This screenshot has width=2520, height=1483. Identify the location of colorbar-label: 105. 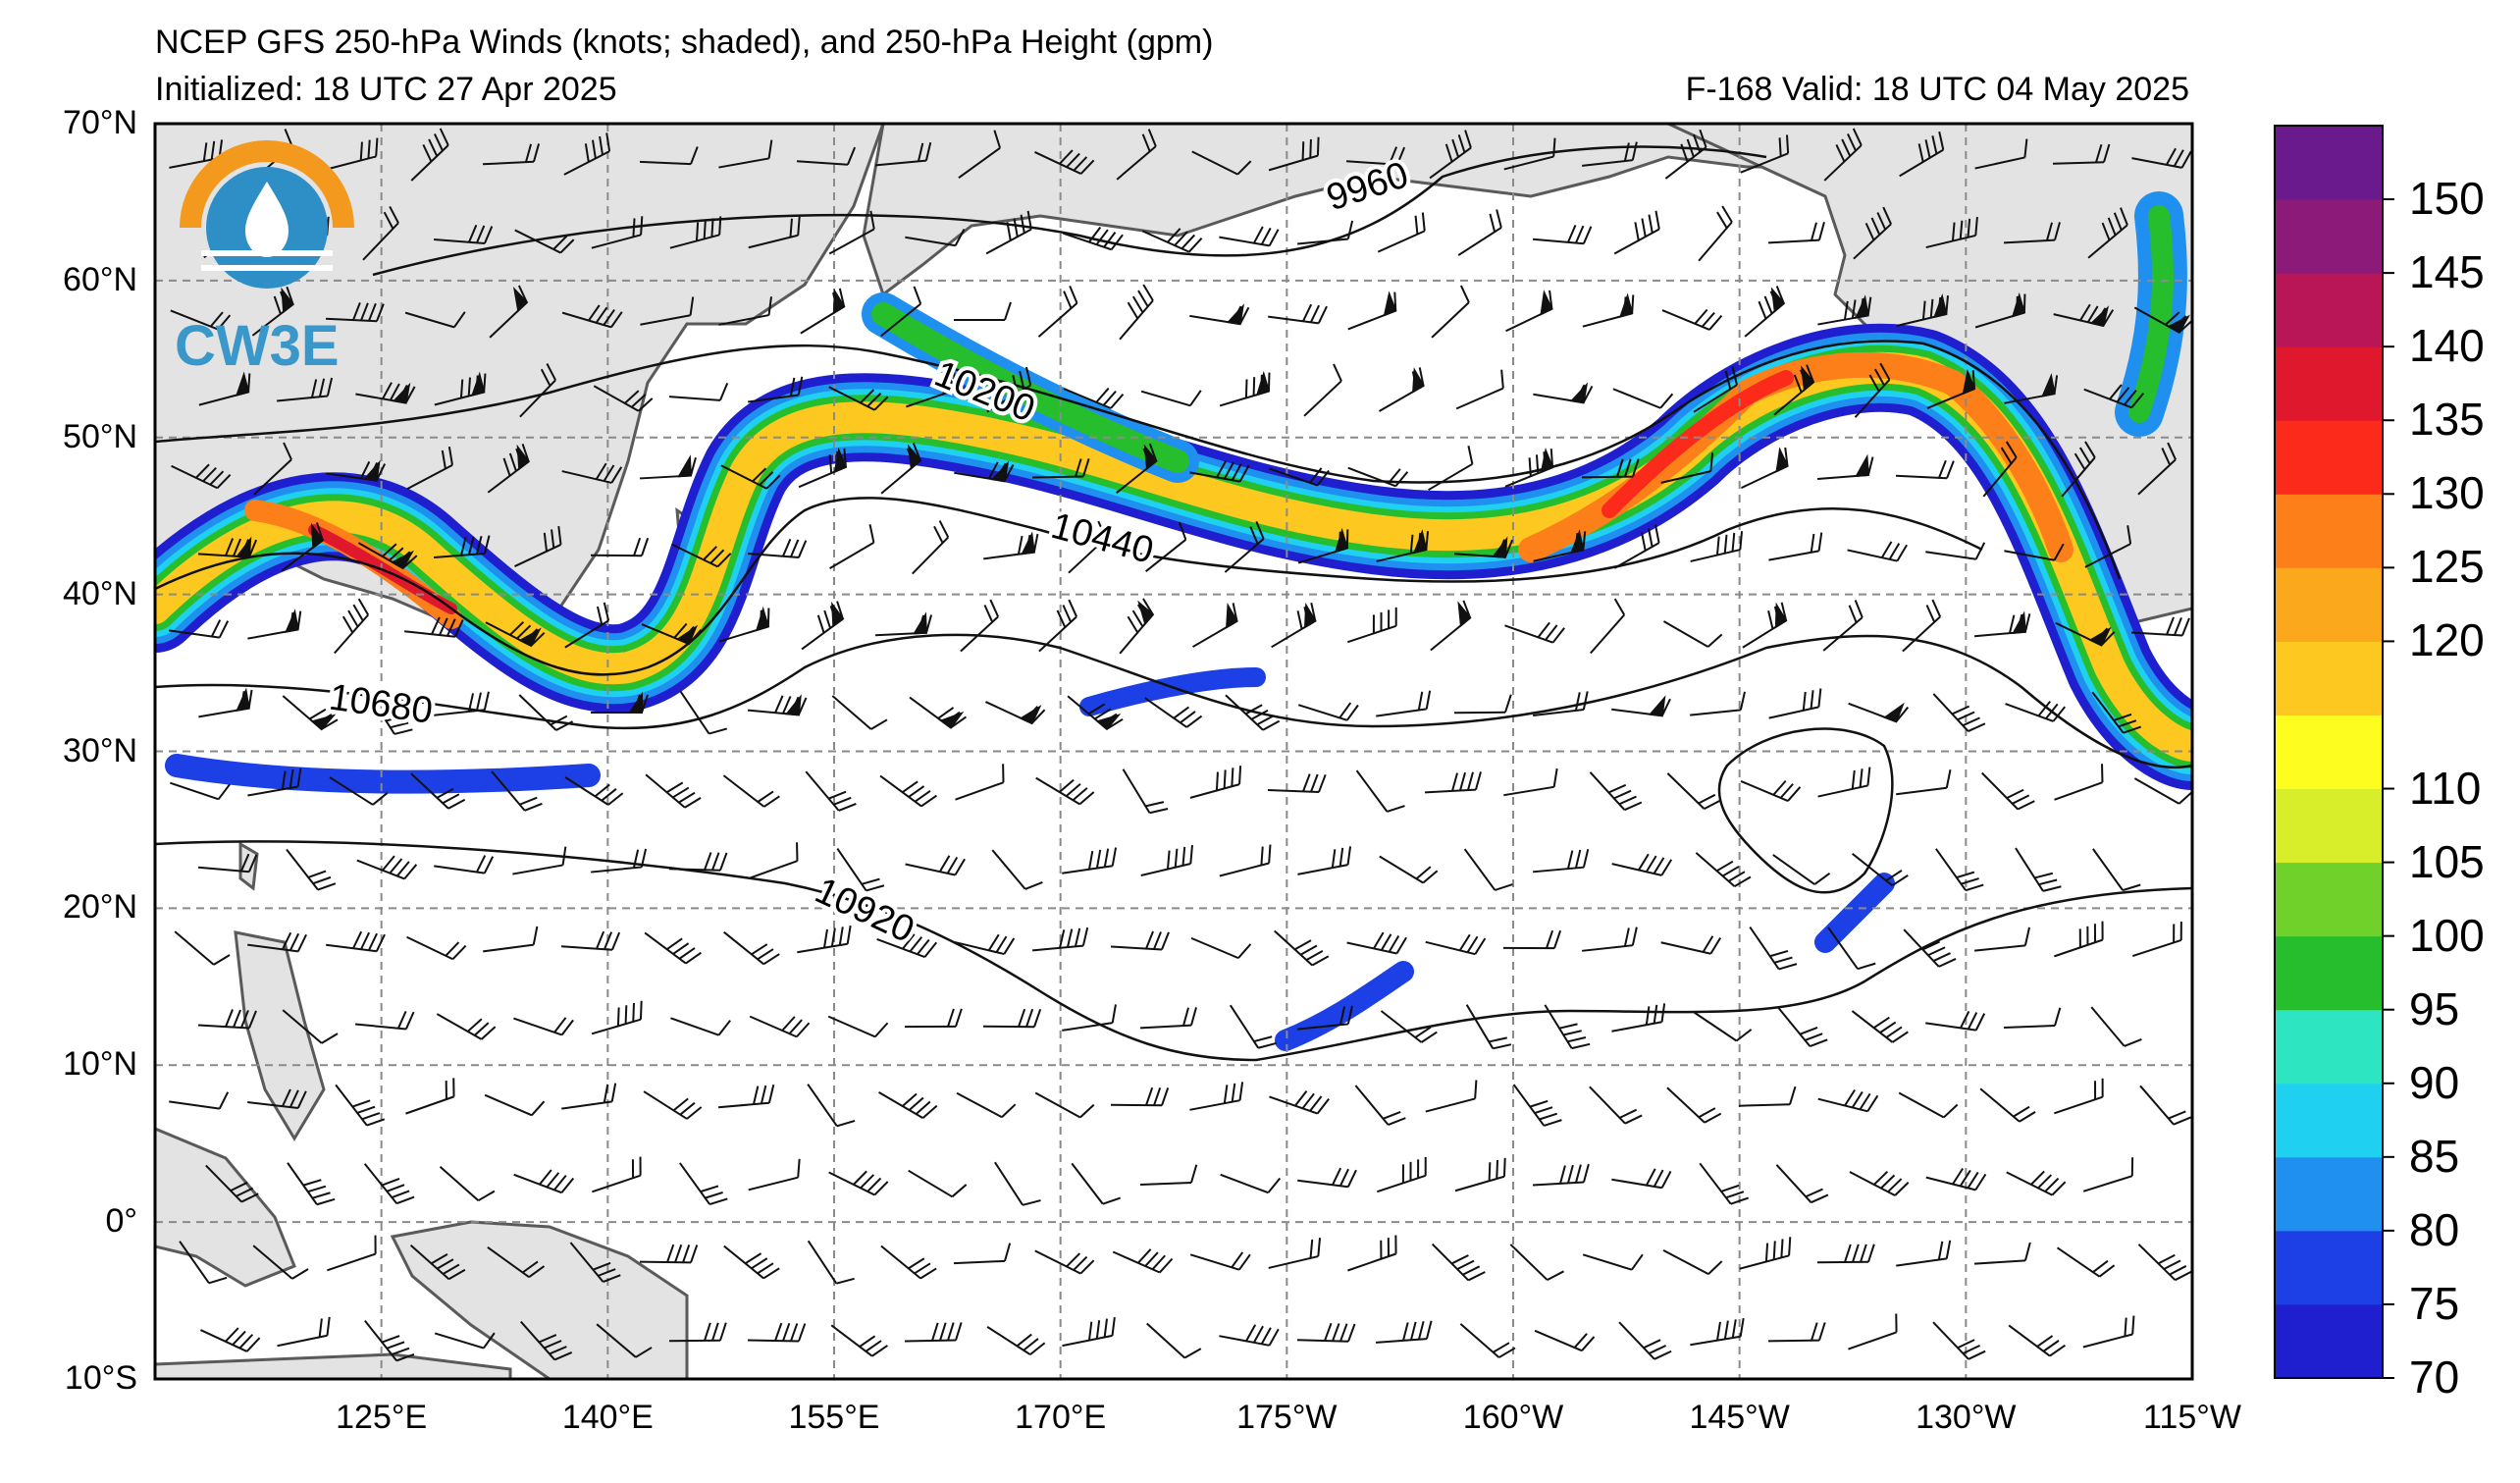
(2447, 861).